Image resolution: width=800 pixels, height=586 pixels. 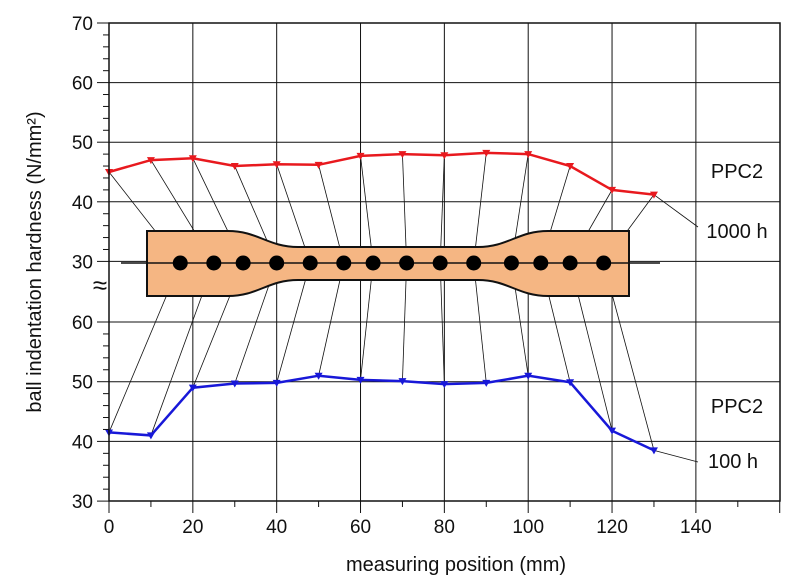 I want to click on x-axis-title: measuring position (mm), so click(x=456, y=565).